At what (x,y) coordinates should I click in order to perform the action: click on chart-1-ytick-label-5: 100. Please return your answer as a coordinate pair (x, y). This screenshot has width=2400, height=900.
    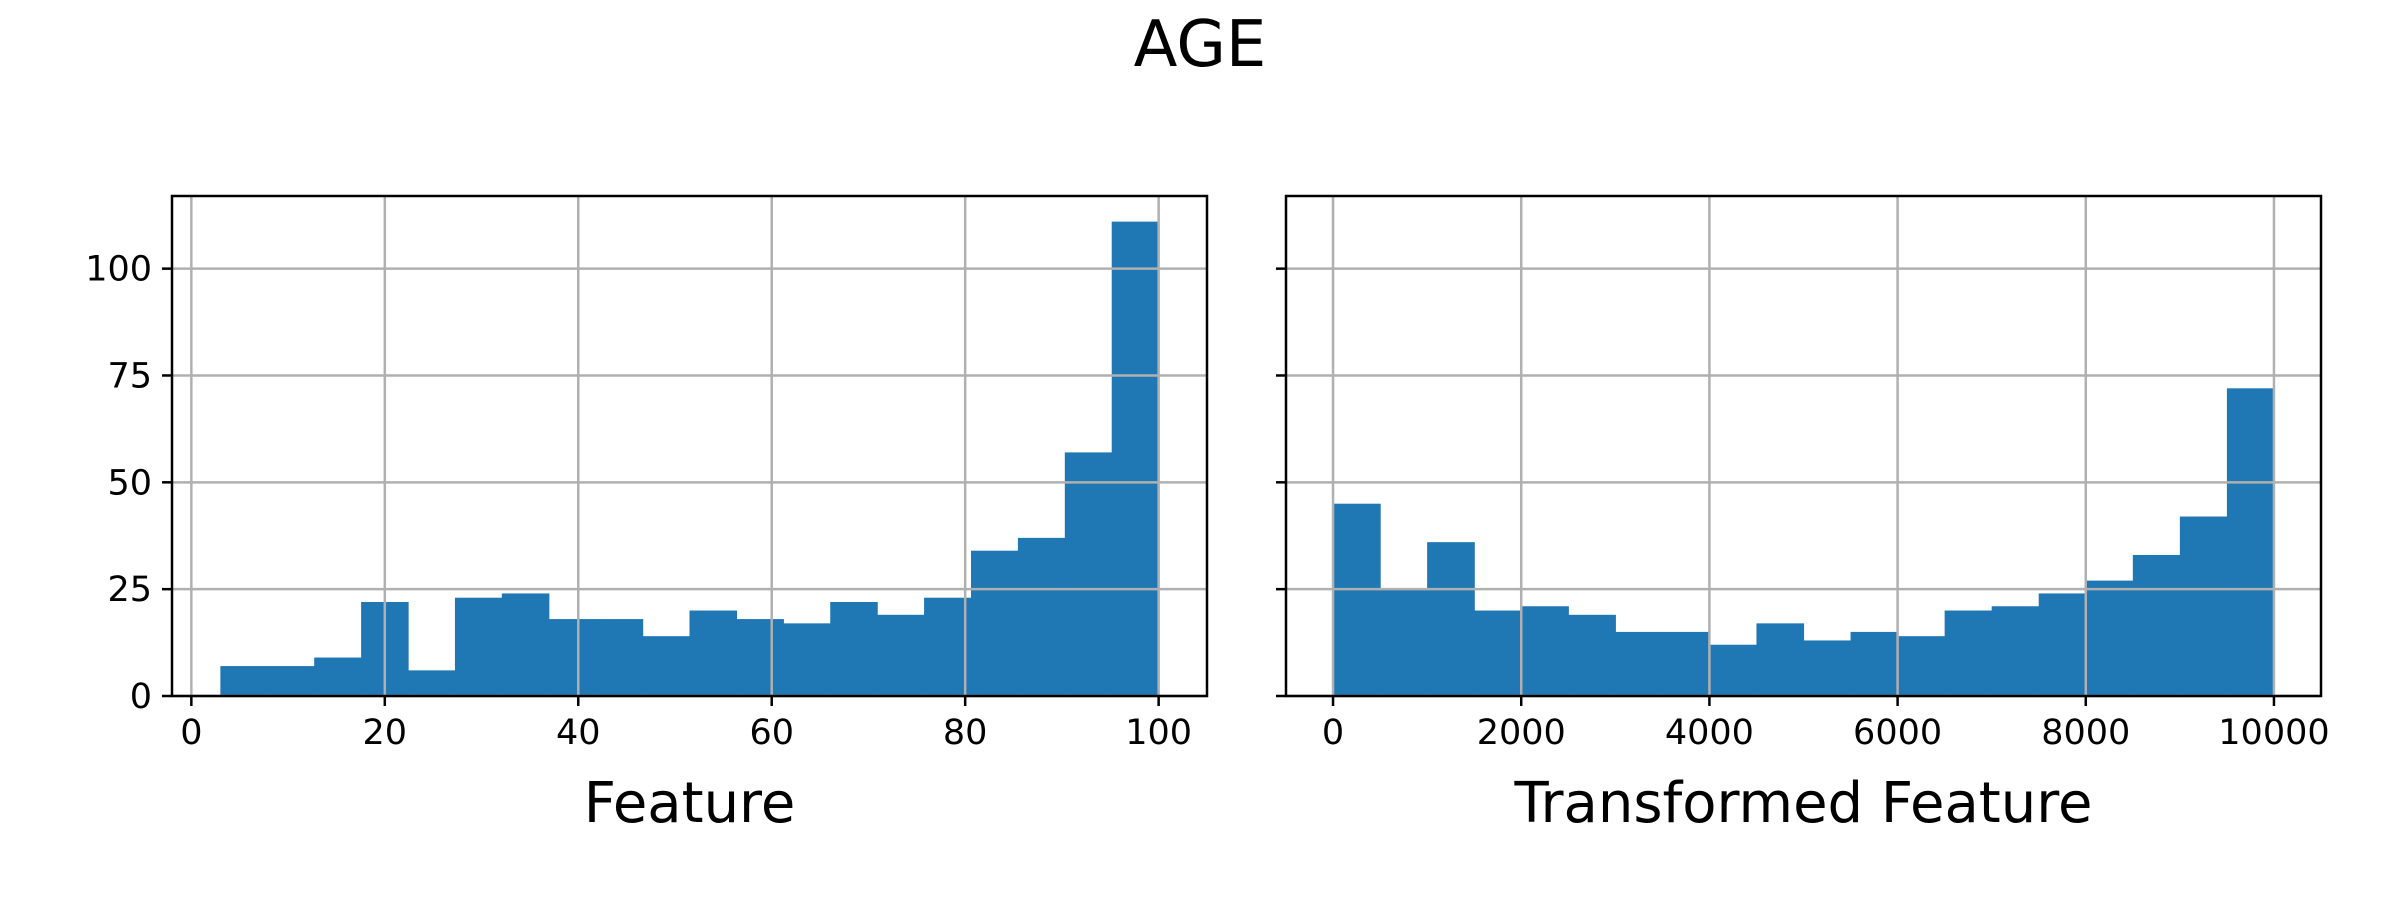
    Looking at the image, I should click on (118, 270).